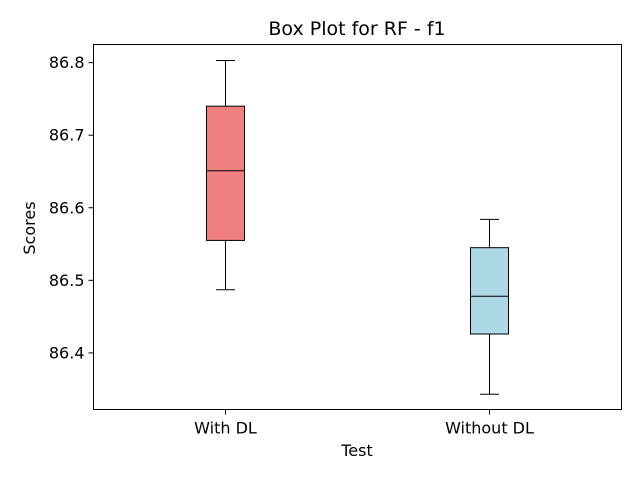 The height and width of the screenshot is (485, 640). Describe the element at coordinates (67, 135) in the screenshot. I see `y-tick-label: 86.7` at that location.